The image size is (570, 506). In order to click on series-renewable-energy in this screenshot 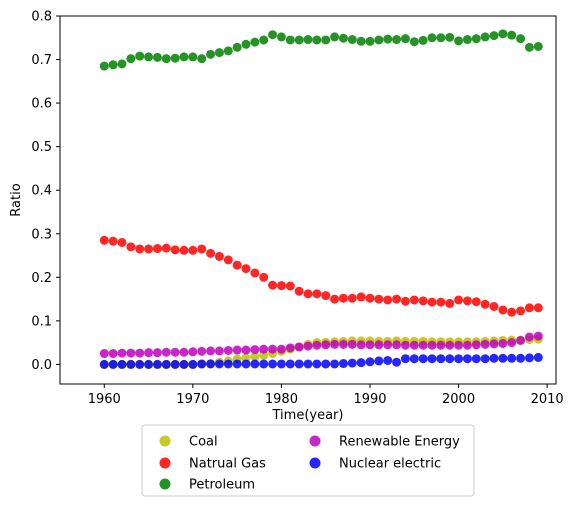, I will do `click(321, 345)`.